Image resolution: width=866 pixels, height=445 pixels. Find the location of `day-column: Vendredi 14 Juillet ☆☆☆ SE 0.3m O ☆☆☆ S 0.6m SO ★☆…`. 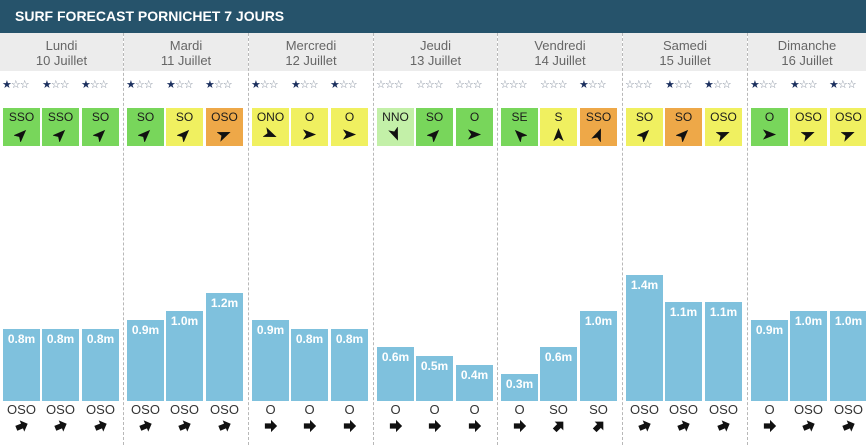

day-column: Vendredi 14 Juillet ☆☆☆ SE 0.3m O ☆☆☆ S 0.6m SO ★☆… is located at coordinates (559, 239).